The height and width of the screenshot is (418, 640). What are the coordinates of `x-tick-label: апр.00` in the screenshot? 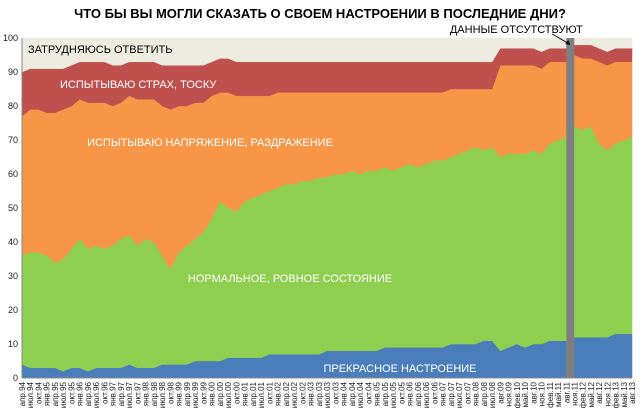 It's located at (220, 393).